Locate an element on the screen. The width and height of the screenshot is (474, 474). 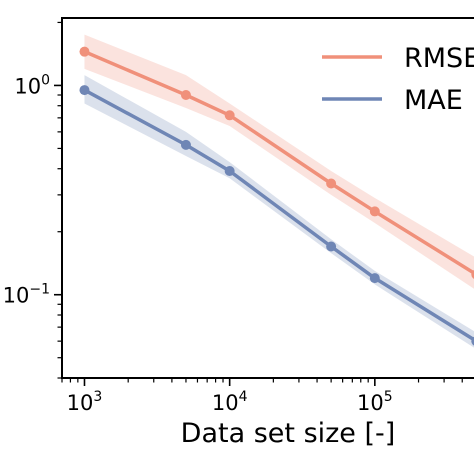
y-tick-label: 10⁻¹ is located at coordinates (26, 295).